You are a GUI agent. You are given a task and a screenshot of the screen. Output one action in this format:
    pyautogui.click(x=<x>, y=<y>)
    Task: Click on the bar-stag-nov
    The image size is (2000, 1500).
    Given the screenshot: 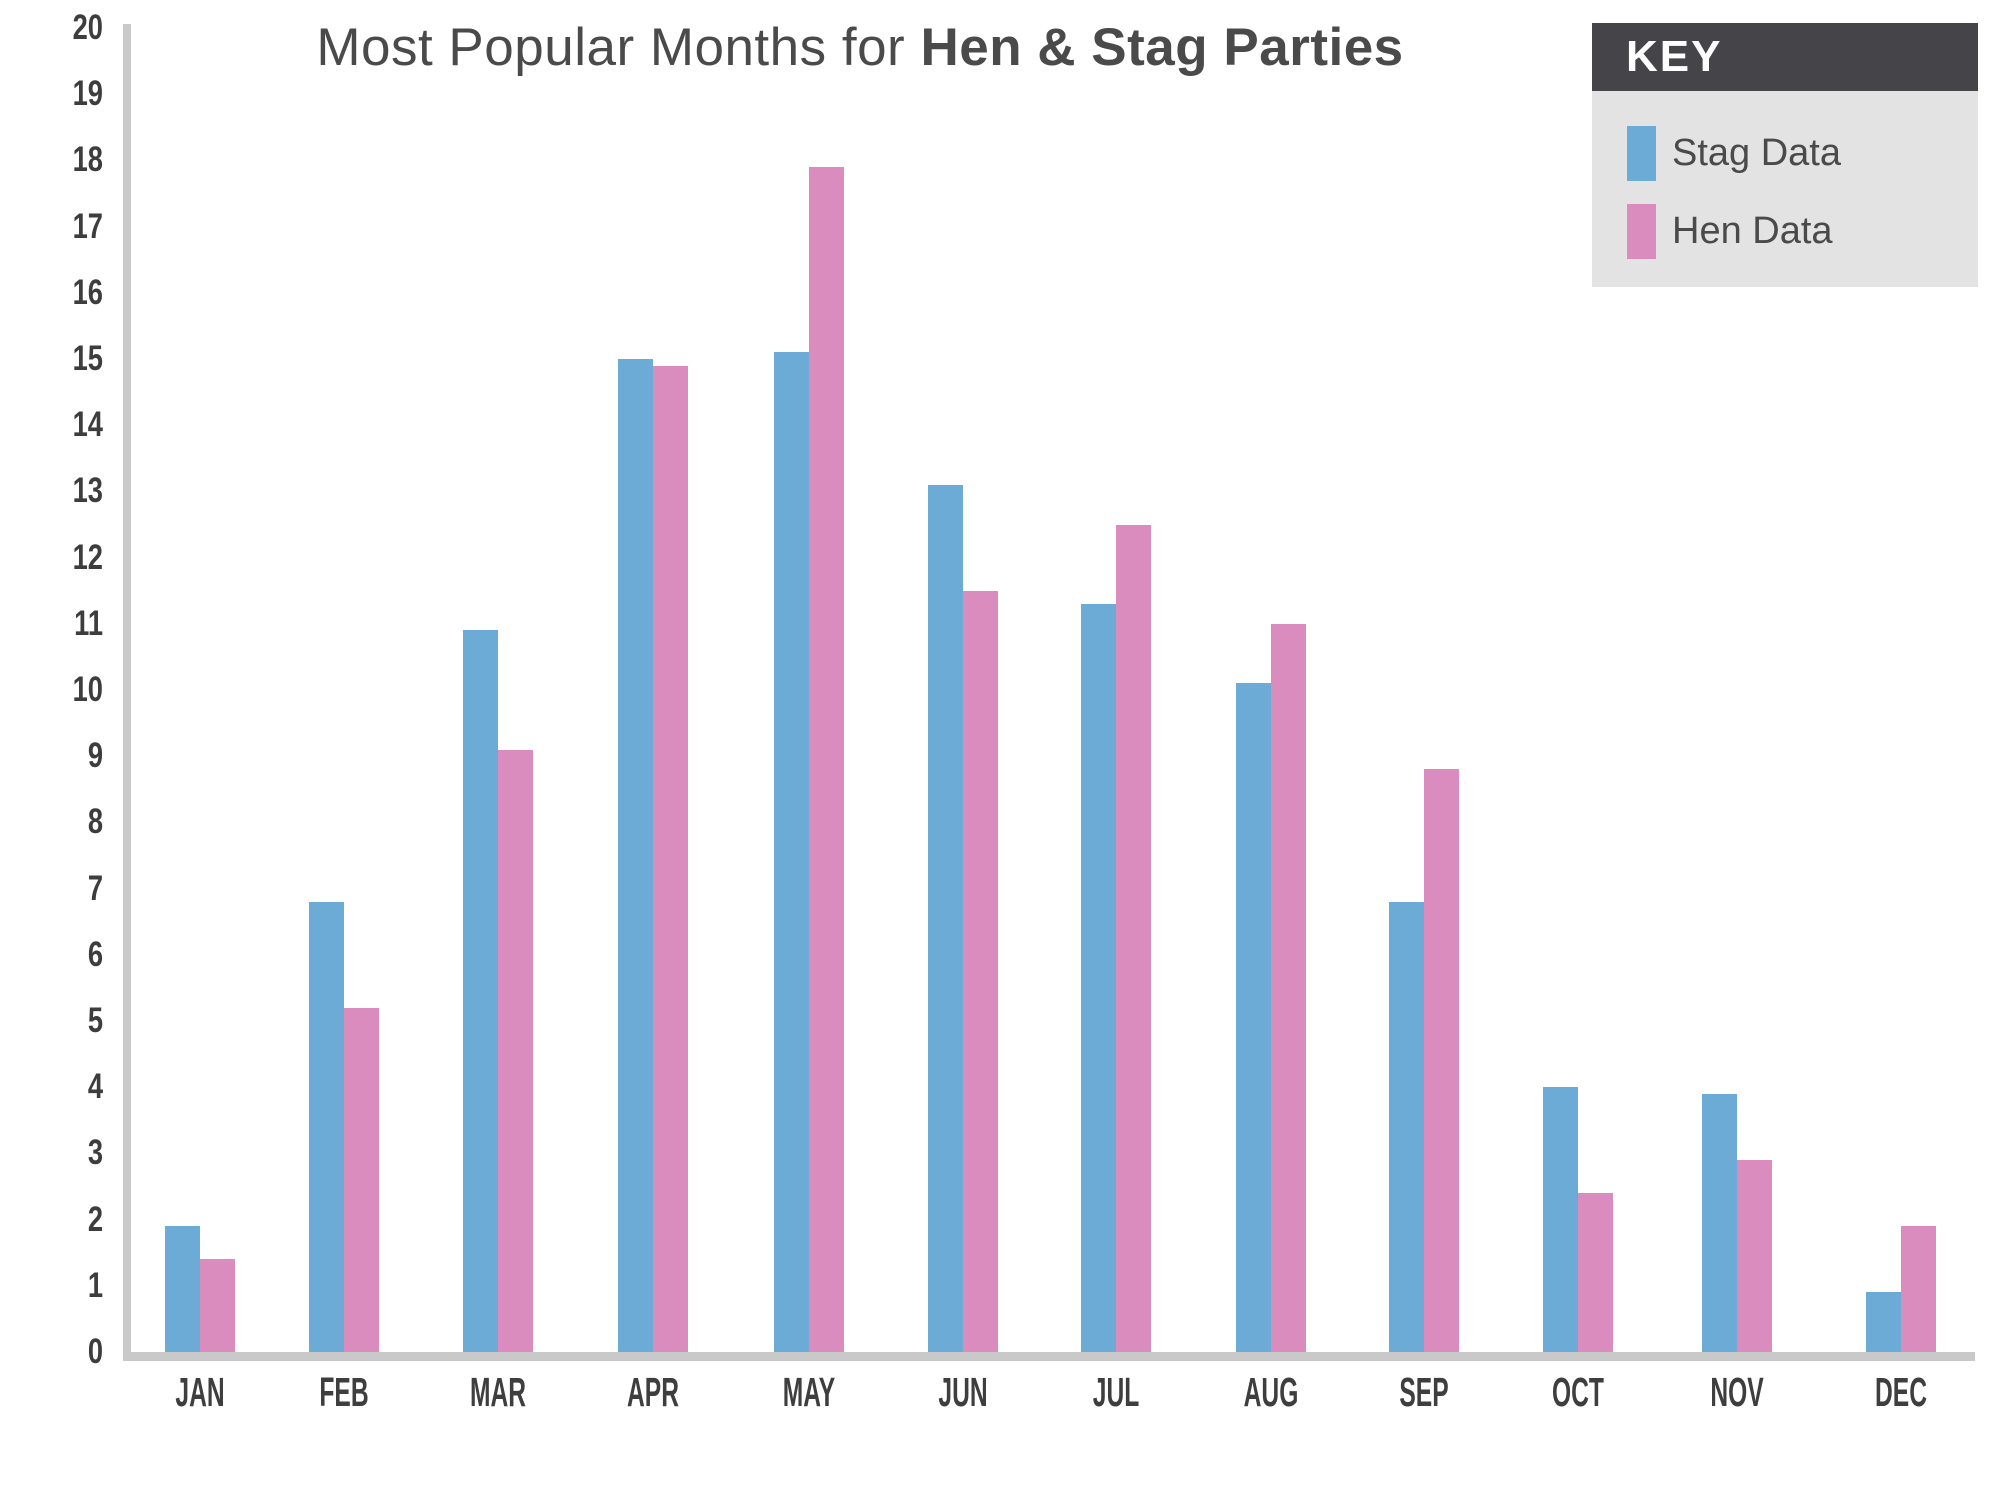 What is the action you would take?
    pyautogui.click(x=1719, y=1222)
    